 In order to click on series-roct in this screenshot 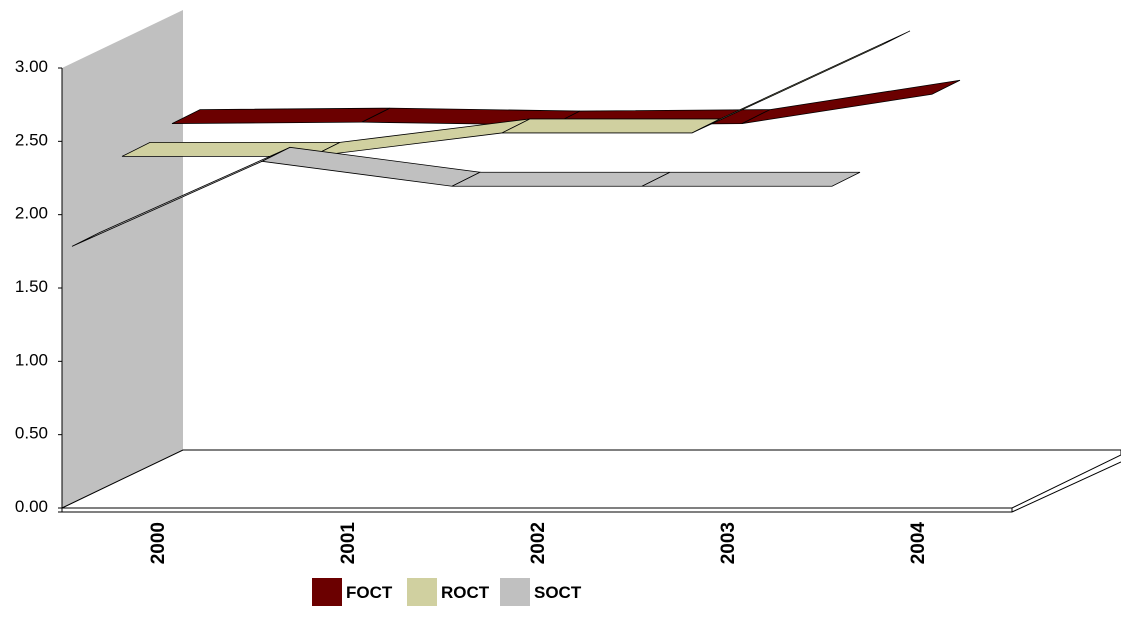, I will do `click(516, 93)`.